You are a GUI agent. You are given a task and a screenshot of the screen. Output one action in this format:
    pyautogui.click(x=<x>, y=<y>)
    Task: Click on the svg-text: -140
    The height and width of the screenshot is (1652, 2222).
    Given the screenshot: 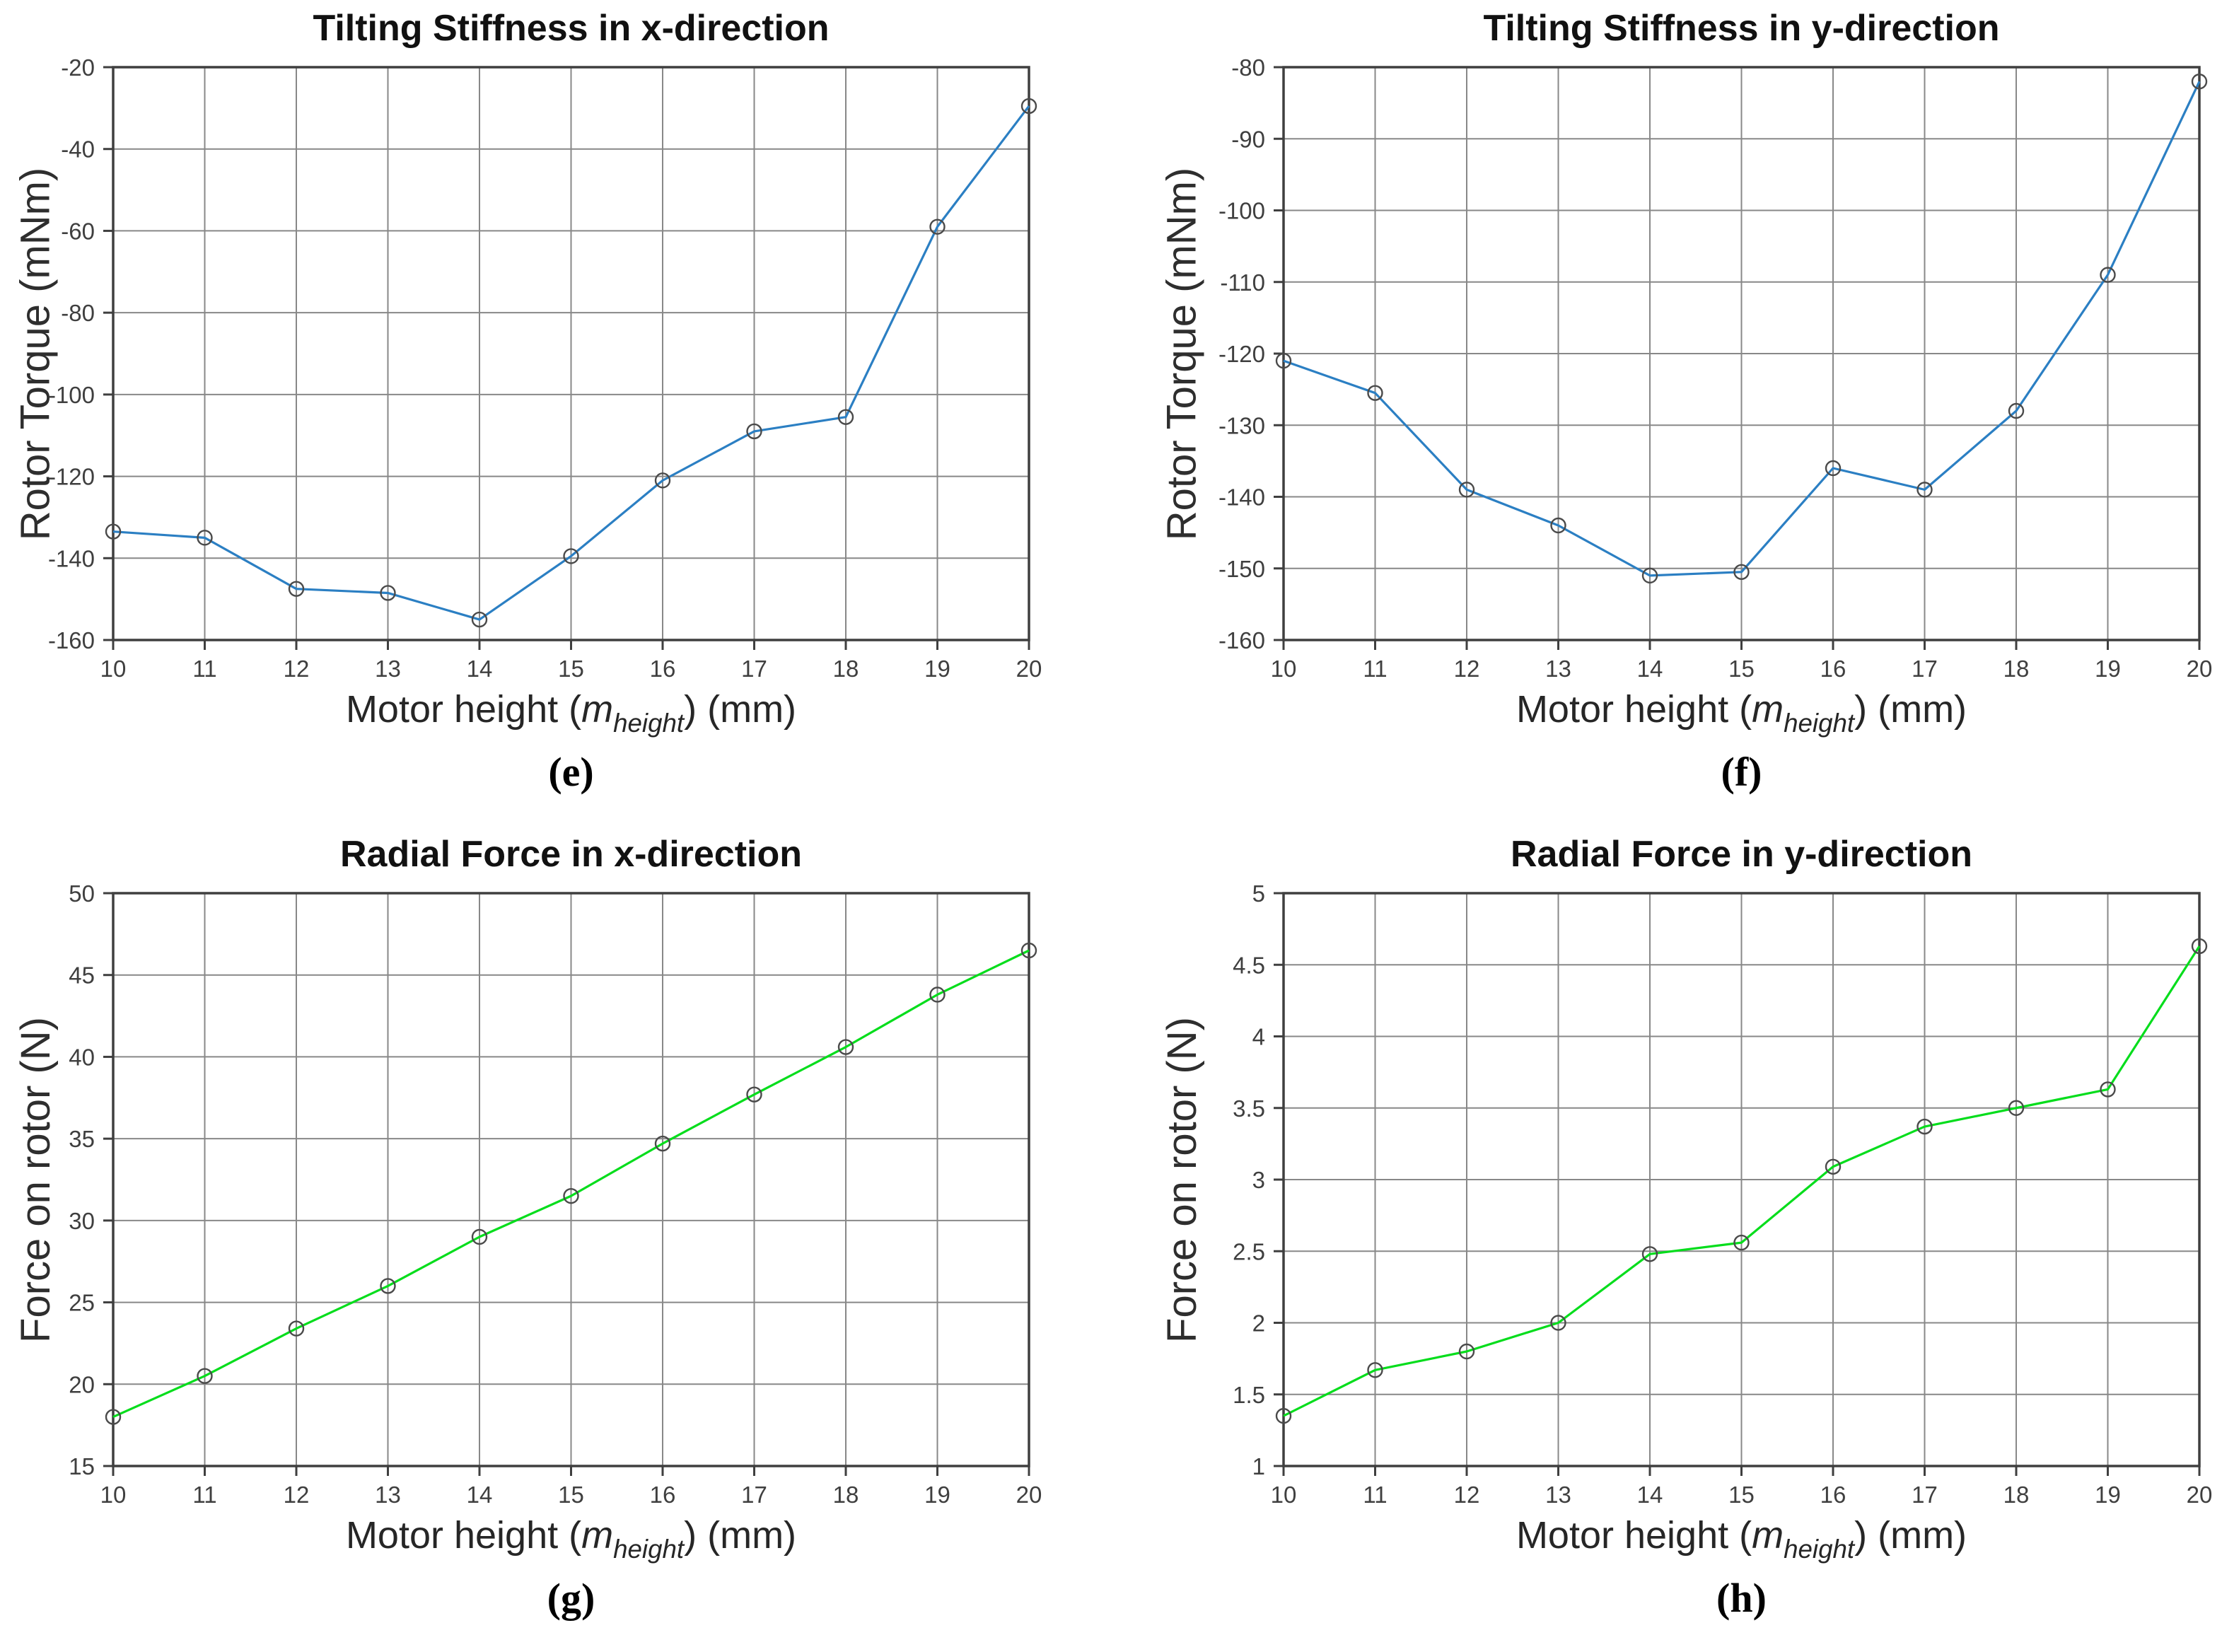 What is the action you would take?
    pyautogui.click(x=71, y=558)
    